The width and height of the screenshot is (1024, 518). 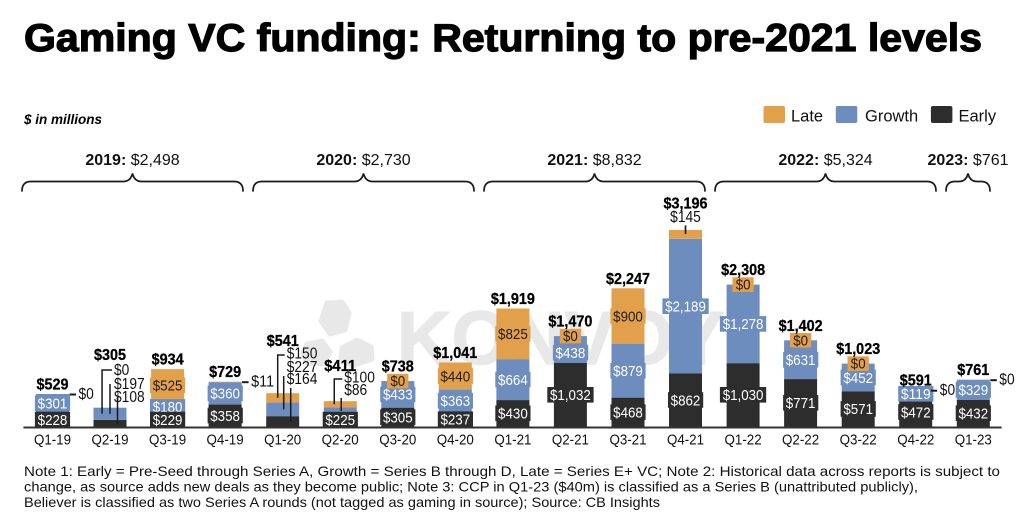 What do you see at coordinates (801, 403) in the screenshot?
I see `svg-text: $771` at bounding box center [801, 403].